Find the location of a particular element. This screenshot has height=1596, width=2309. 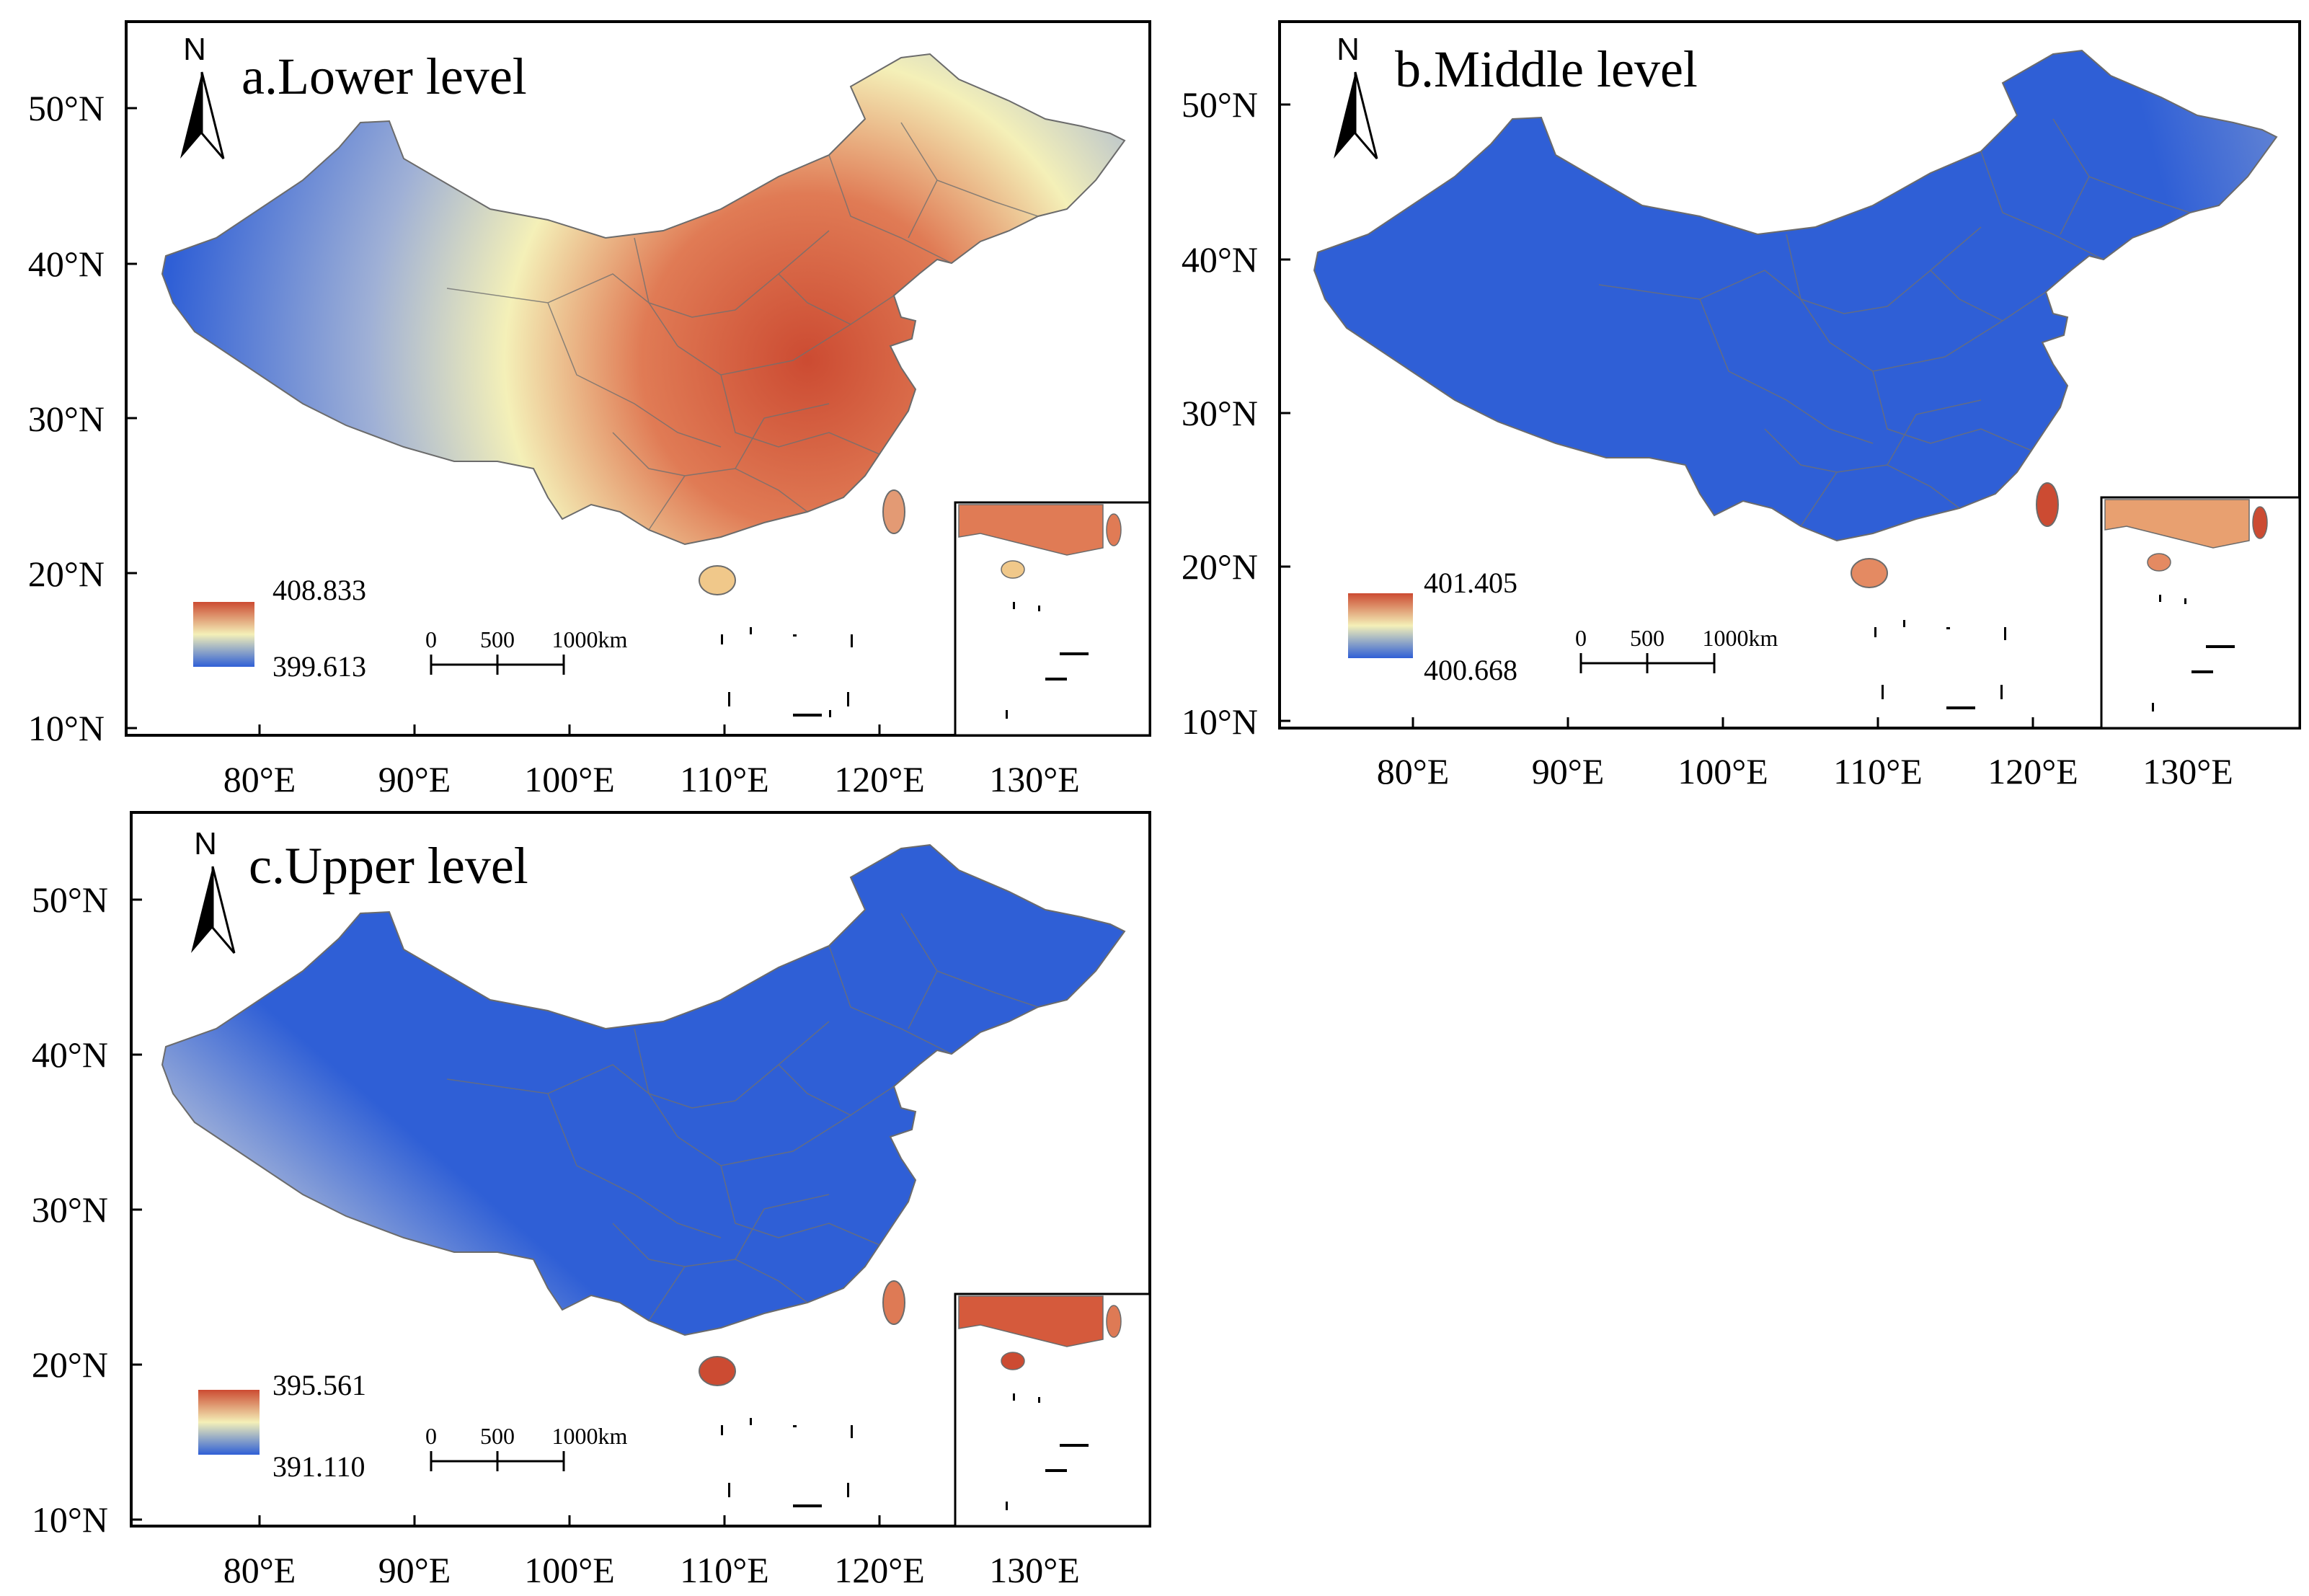

panel-title: a.Lower level is located at coordinates (384, 76).